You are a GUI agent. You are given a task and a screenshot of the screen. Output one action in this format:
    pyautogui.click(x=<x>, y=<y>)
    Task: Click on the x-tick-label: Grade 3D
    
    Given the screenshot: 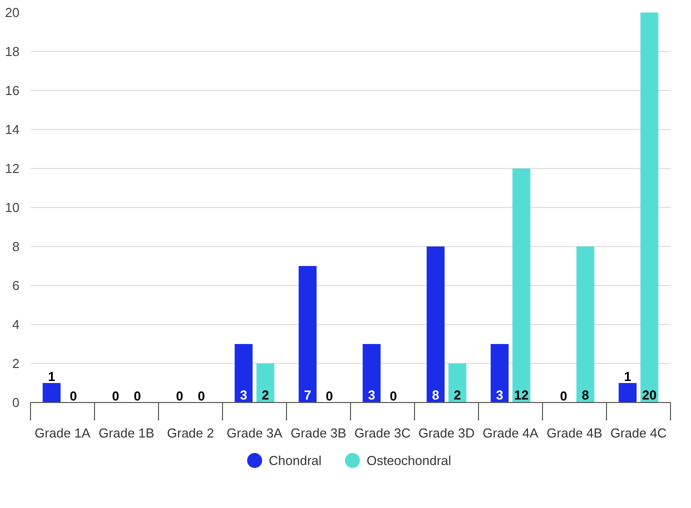 What is the action you would take?
    pyautogui.click(x=446, y=433)
    